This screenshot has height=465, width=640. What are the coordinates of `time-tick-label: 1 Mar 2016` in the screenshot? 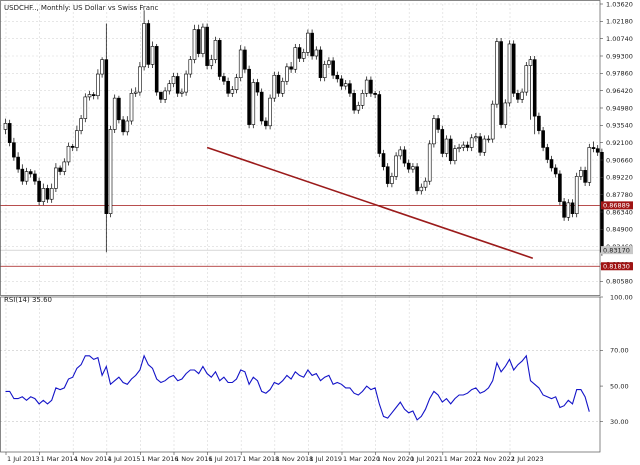 It's located at (159, 459).